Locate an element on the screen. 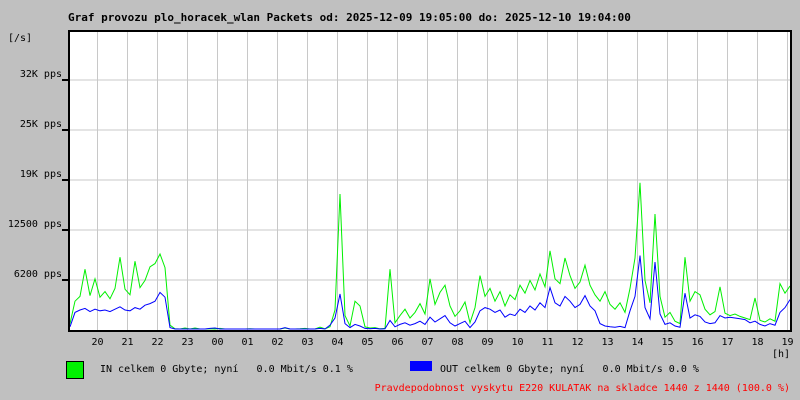  x-tick-label: 05 is located at coordinates (367, 342).